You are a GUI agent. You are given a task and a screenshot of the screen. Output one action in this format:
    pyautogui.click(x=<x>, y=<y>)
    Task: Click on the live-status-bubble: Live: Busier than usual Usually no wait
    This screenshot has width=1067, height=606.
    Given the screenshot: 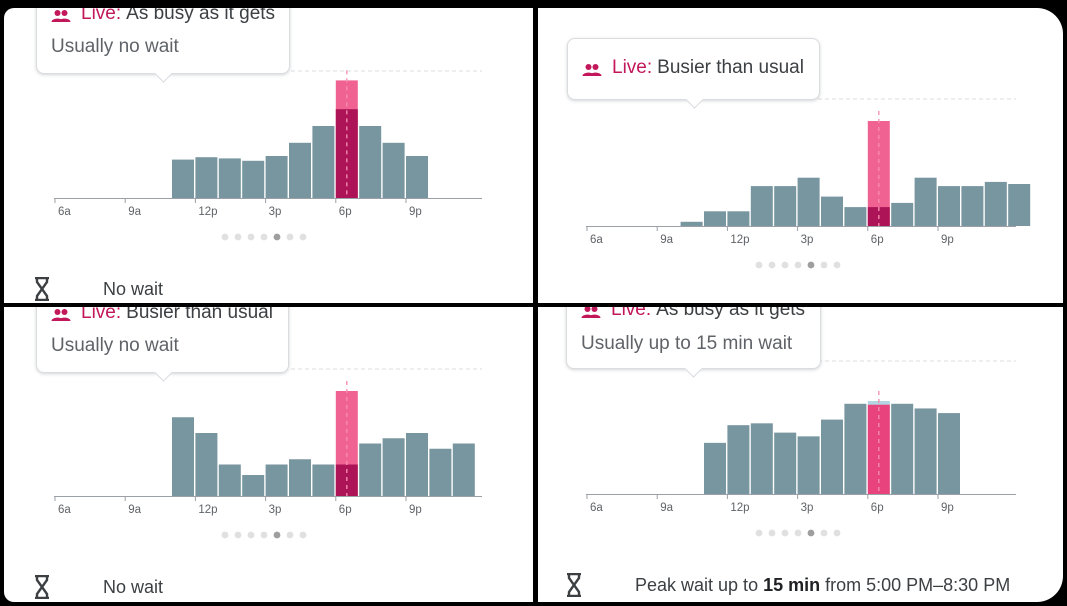 What is the action you would take?
    pyautogui.click(x=162, y=340)
    